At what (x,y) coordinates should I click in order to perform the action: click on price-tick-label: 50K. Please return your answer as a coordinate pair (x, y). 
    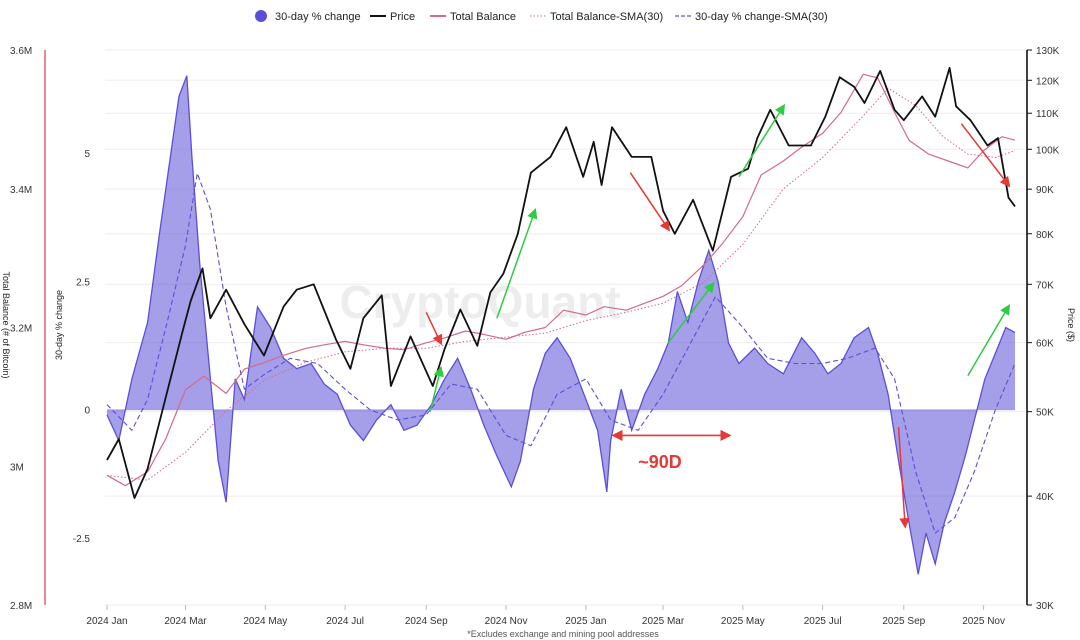
    Looking at the image, I should click on (1045, 413).